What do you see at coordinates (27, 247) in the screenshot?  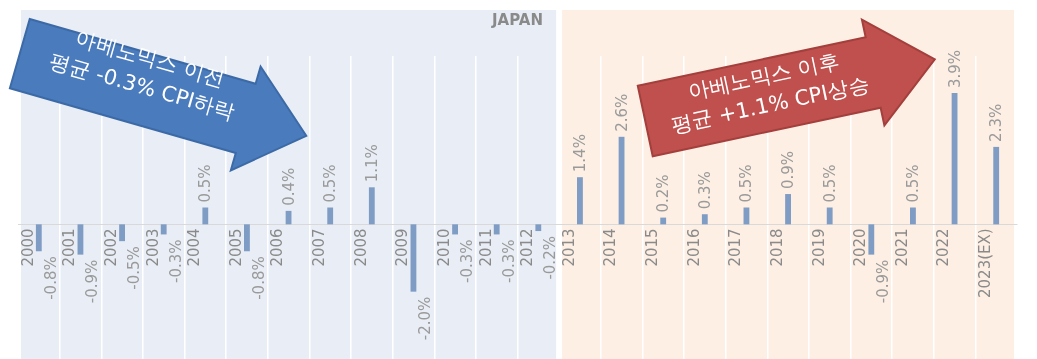 I see `x-tick-label: 2000` at bounding box center [27, 247].